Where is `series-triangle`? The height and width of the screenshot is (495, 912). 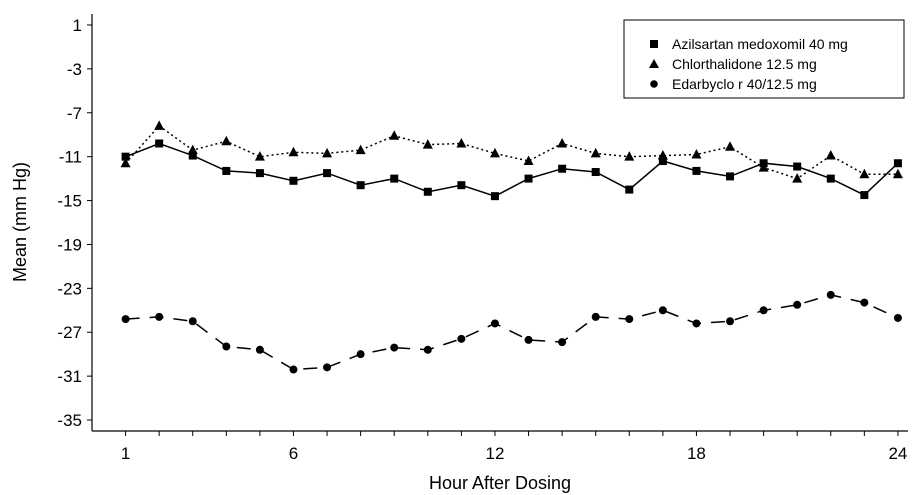 series-triangle is located at coordinates (511, 151).